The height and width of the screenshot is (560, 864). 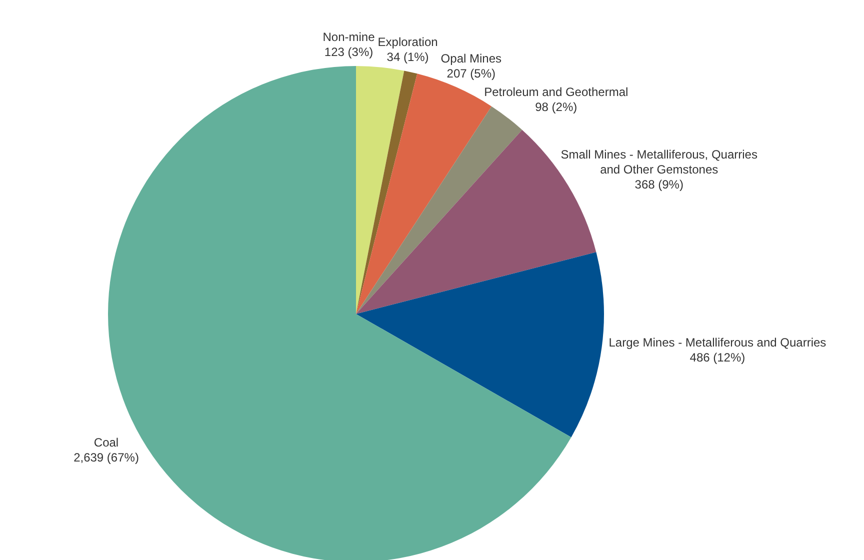 I want to click on slice-label: Non-mine, so click(x=349, y=37).